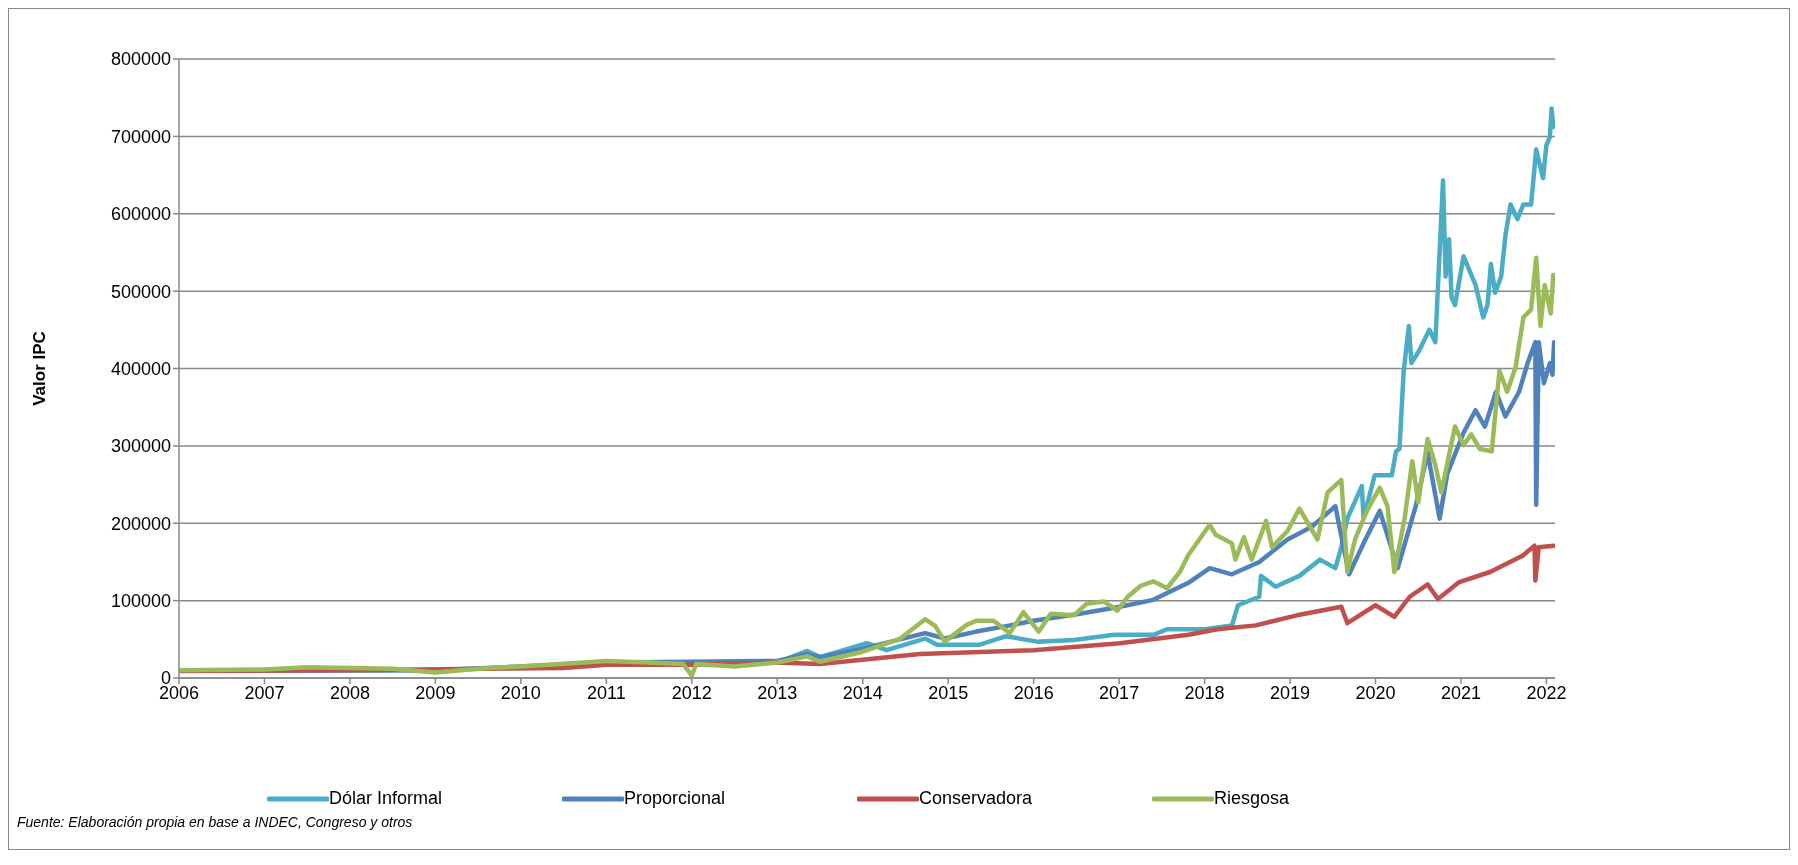 The width and height of the screenshot is (1798, 865). I want to click on y-tick-label: 800000, so click(140, 59).